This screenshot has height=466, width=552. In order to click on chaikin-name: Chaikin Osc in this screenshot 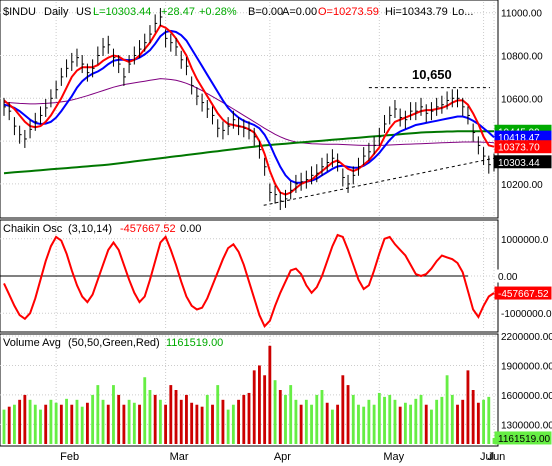, I will do `click(33, 229)`.